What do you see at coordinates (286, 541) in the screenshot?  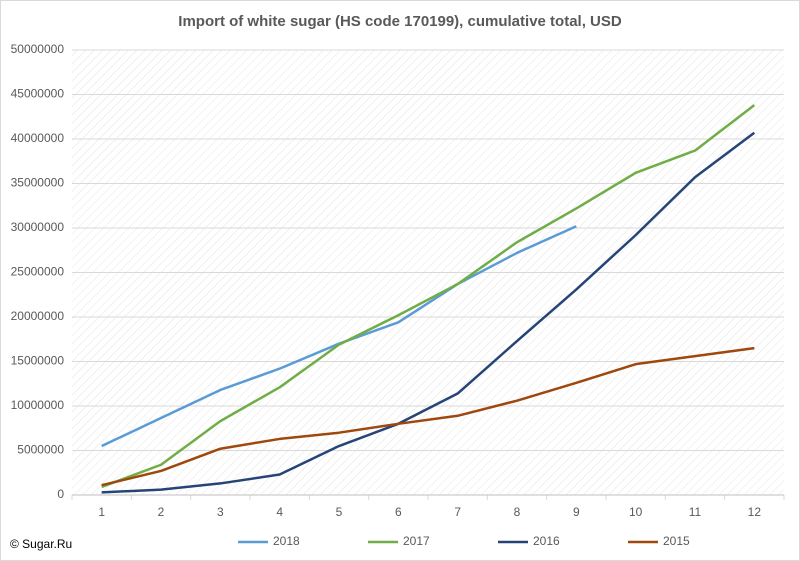 I see `legend-label: 2018` at bounding box center [286, 541].